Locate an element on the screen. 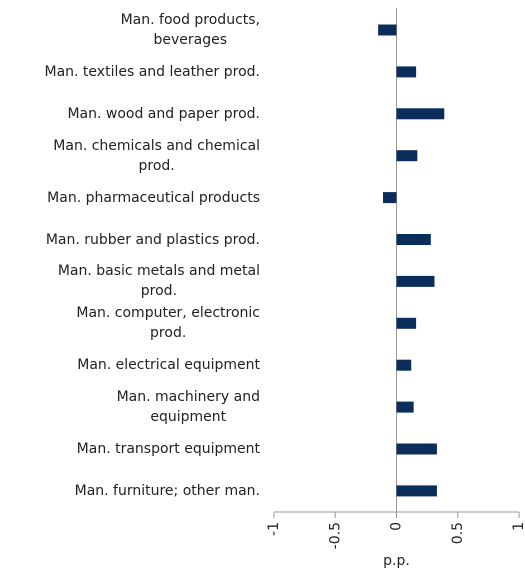  y-tick-label: Man. basic metals and metal prod. is located at coordinates (158, 281).